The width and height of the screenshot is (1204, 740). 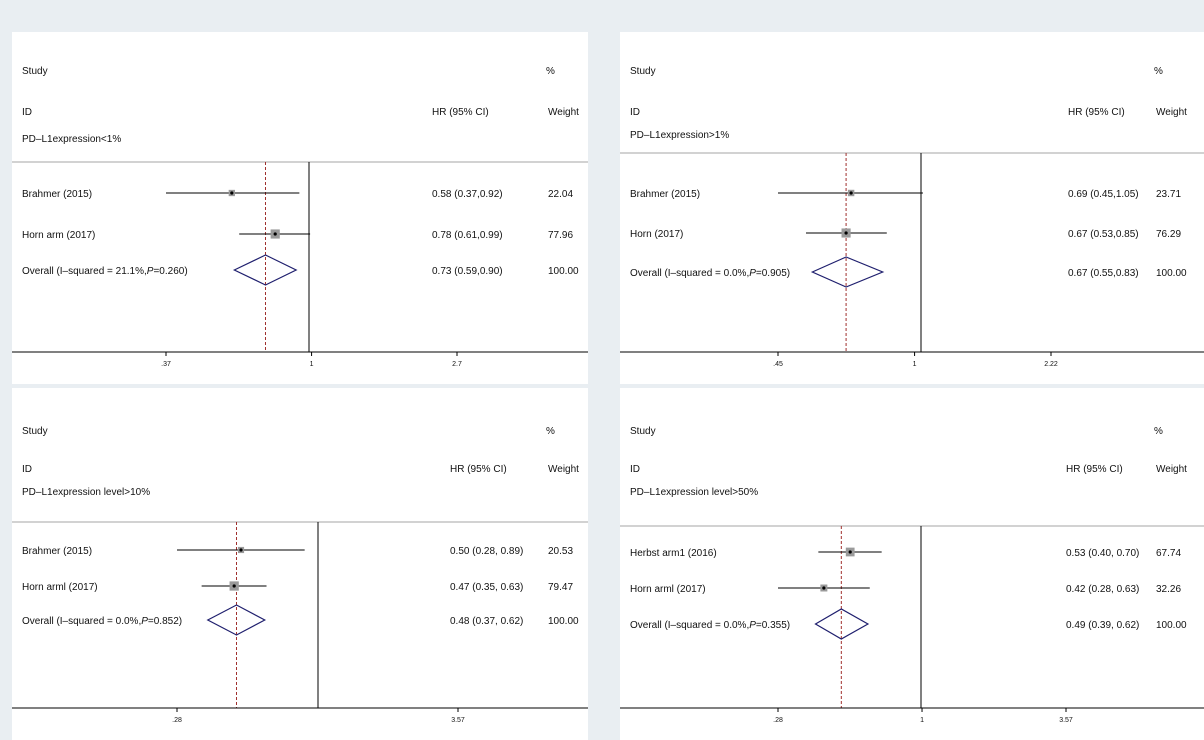 I want to click on subgroup-label: PD–L1expression level>50%, so click(x=694, y=492).